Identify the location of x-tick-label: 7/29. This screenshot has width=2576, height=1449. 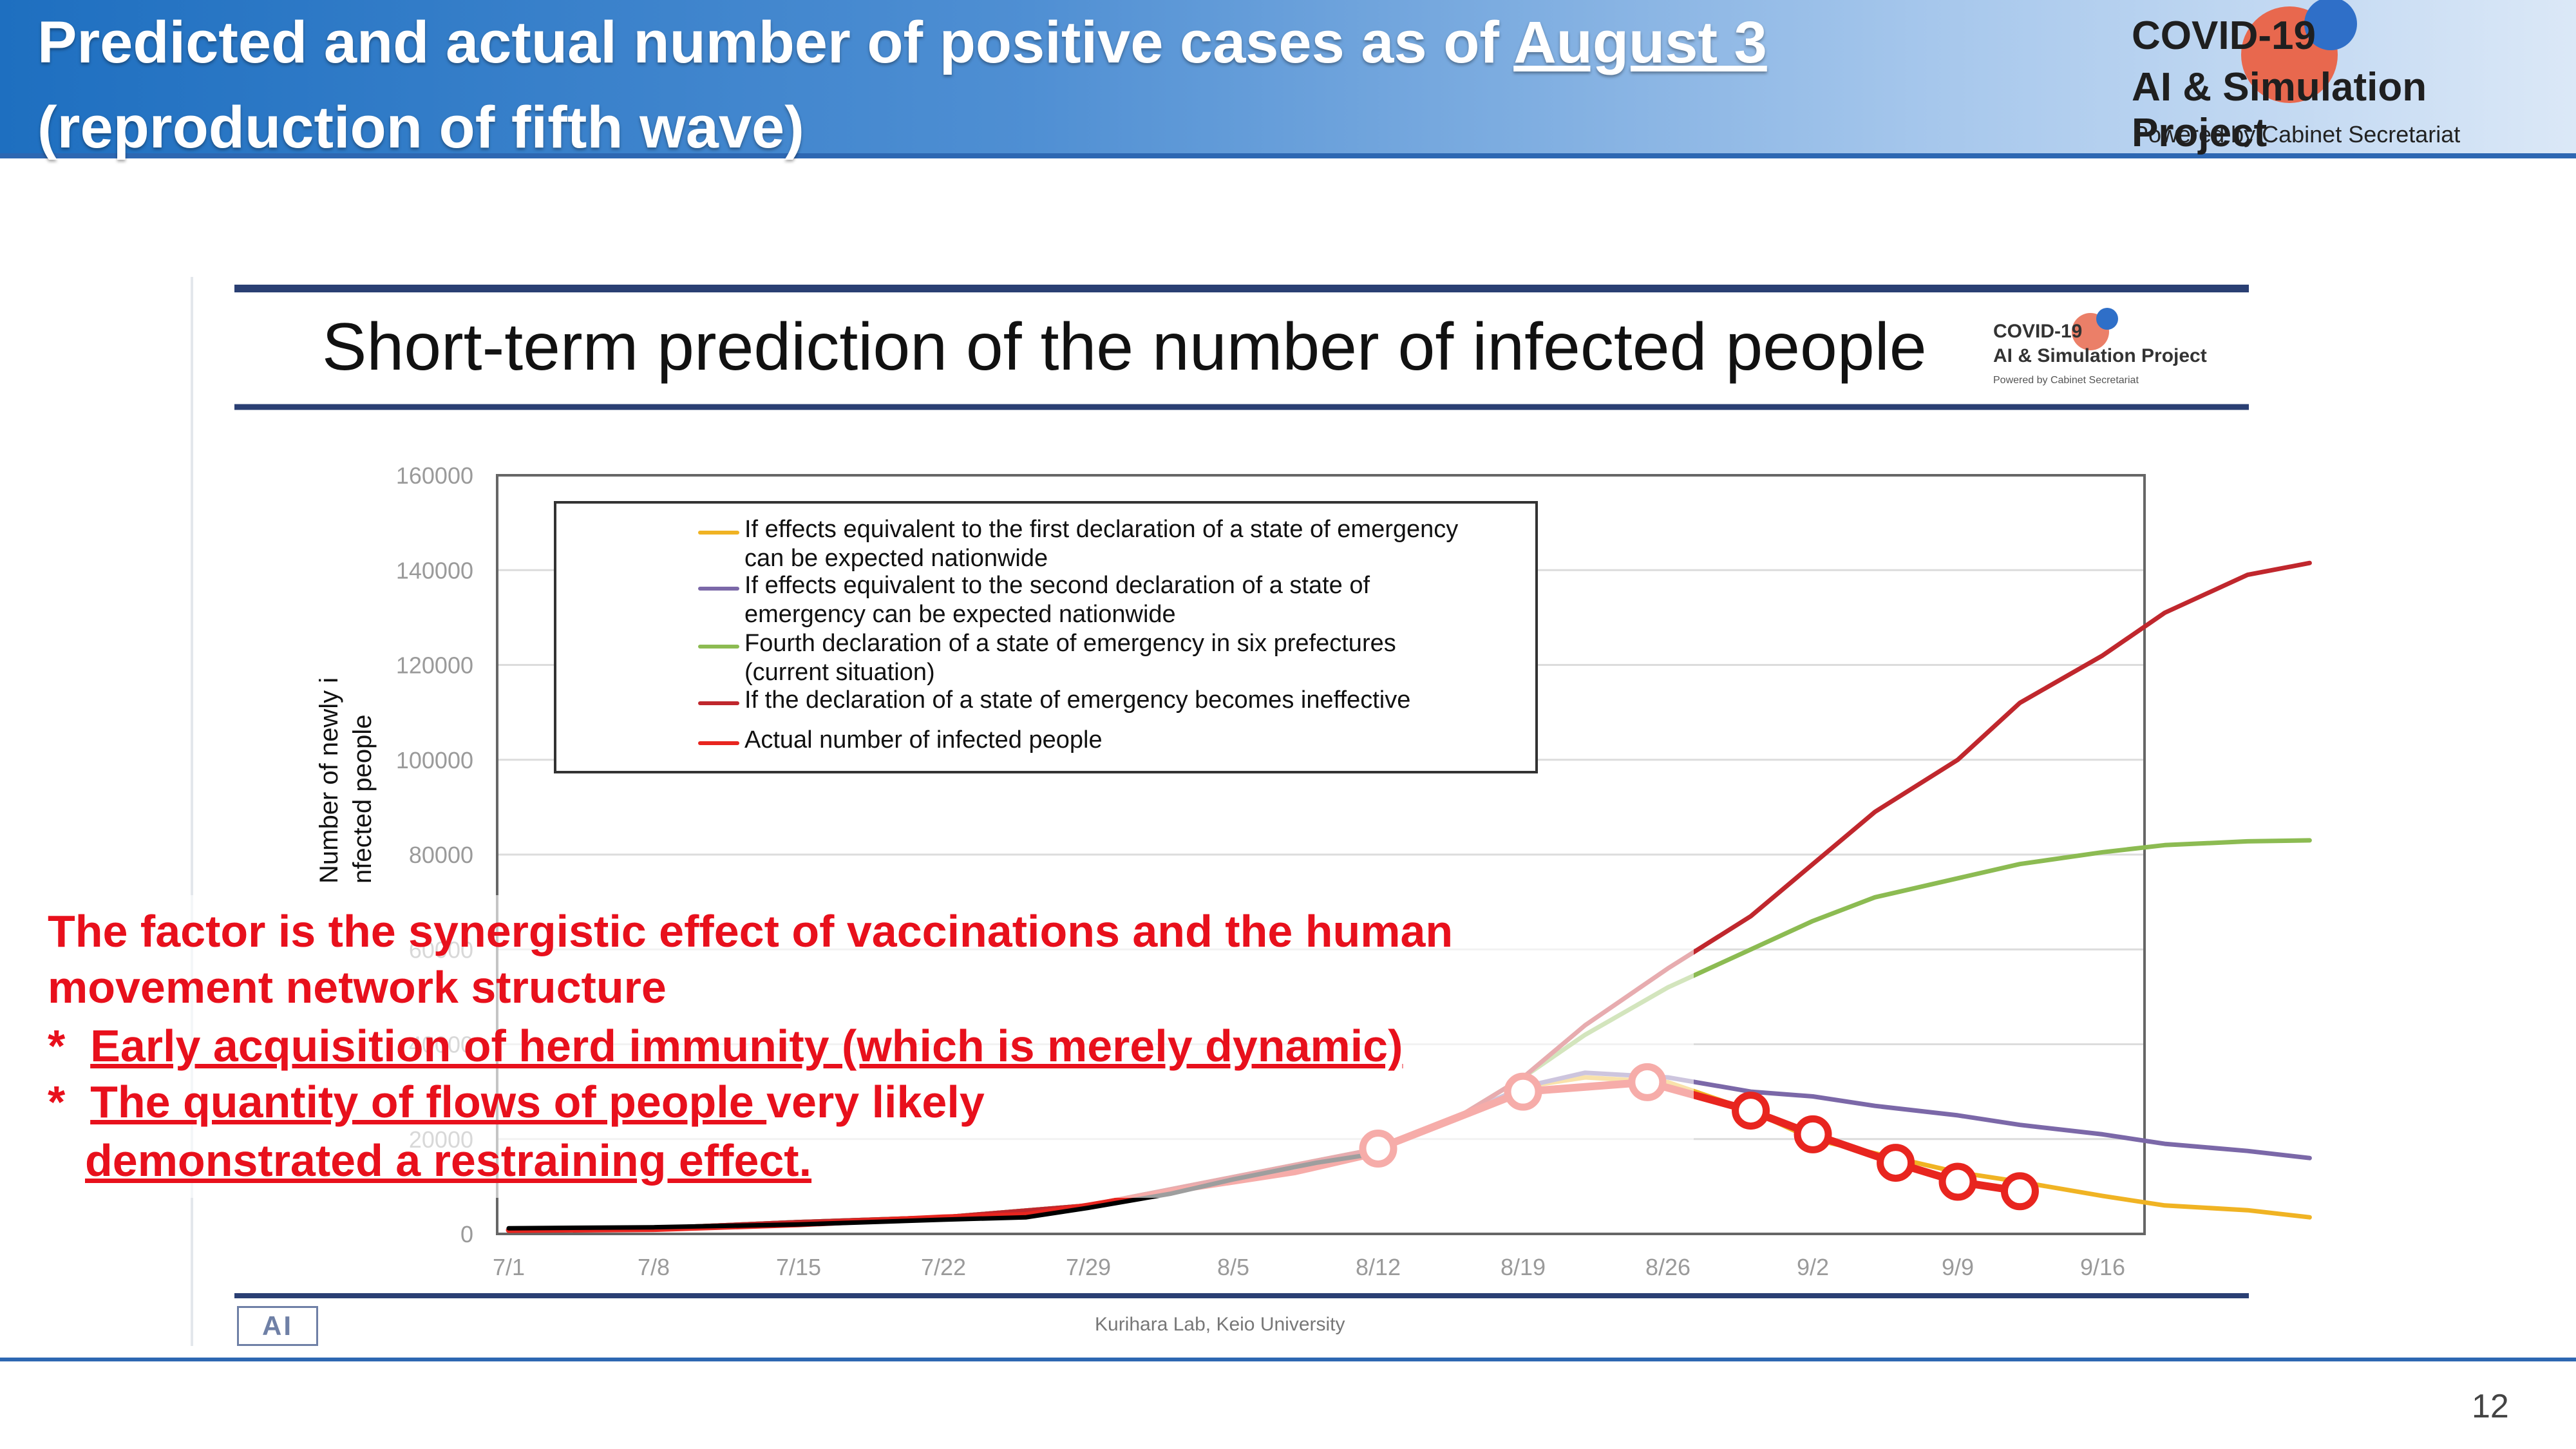
(1089, 1267).